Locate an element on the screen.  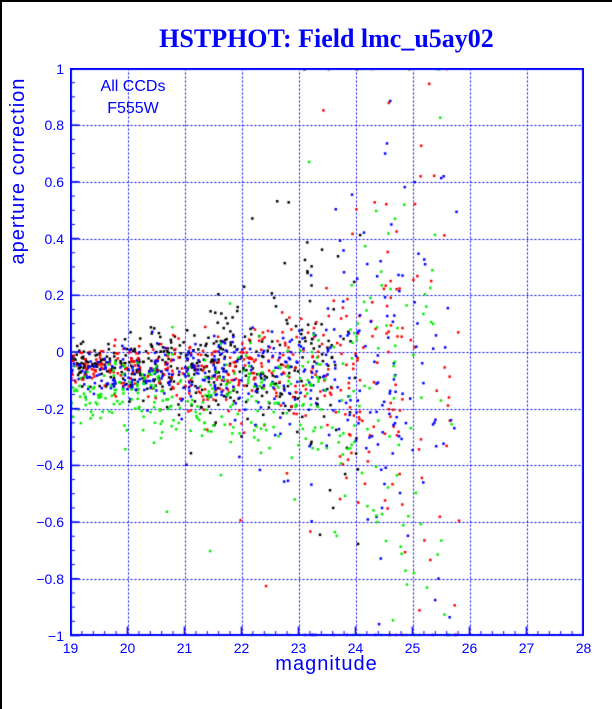
x-tick-label: 22 is located at coordinates (241, 648).